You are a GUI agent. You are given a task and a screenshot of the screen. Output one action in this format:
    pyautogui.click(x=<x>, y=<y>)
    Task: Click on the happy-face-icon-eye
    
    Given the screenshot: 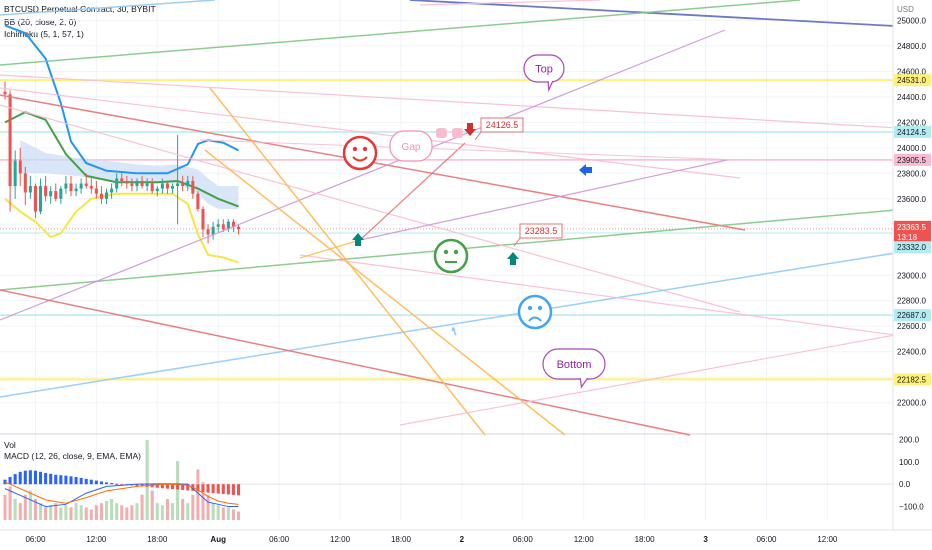 What is the action you would take?
    pyautogui.click(x=365, y=149)
    